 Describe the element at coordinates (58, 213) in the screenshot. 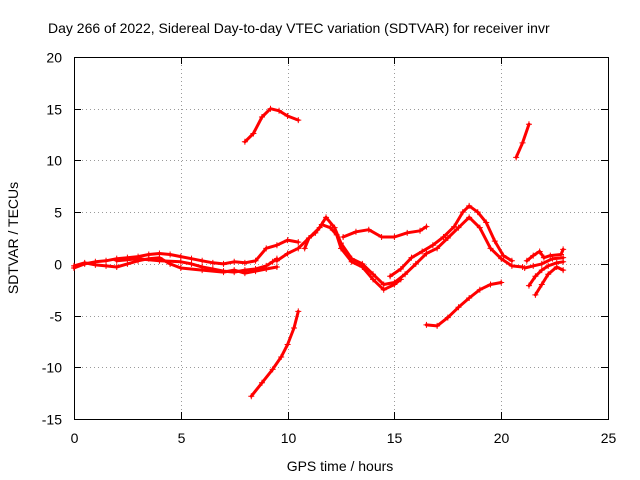

I see `y-tick-label: 5` at that location.